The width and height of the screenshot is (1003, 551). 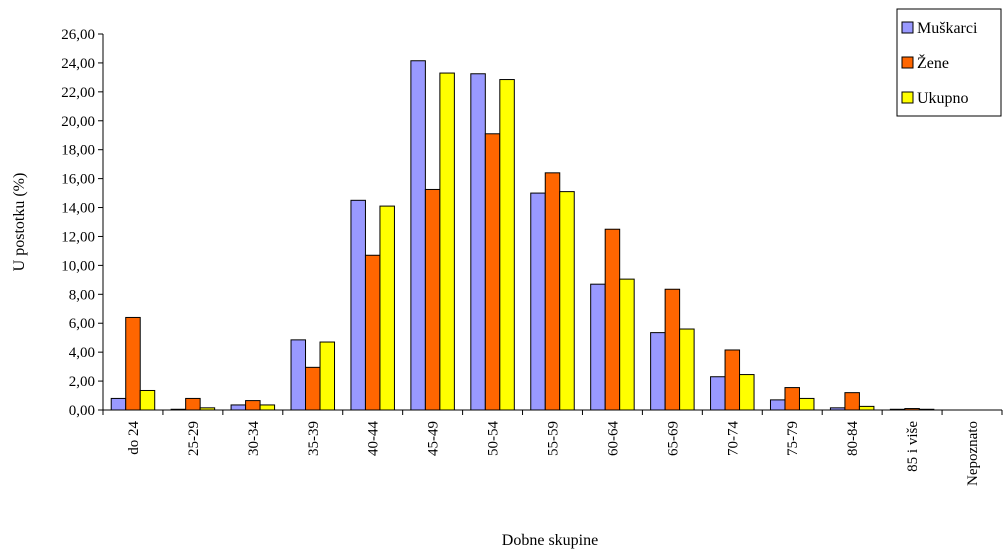 I want to click on y-axis-title: U postotku (%), so click(x=19, y=222).